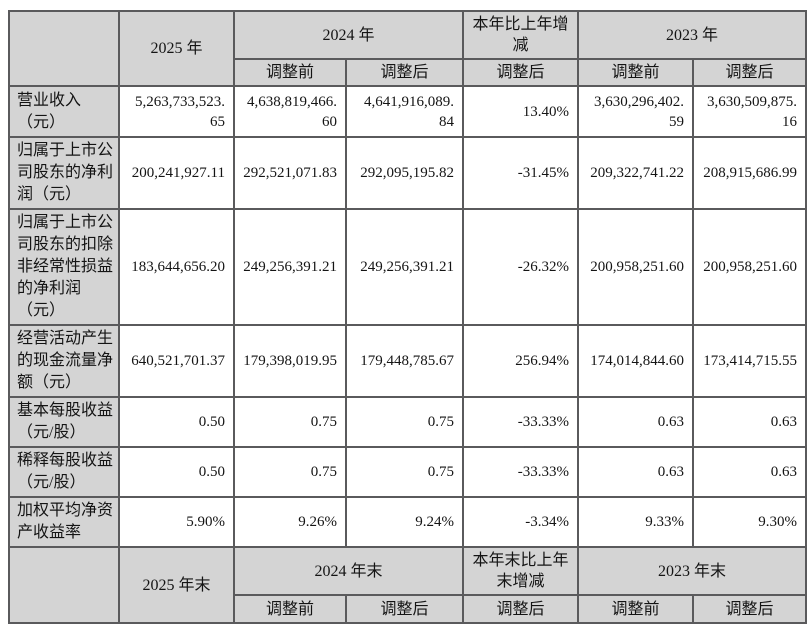 The height and width of the screenshot is (624, 809). What do you see at coordinates (636, 72) in the screenshot?
I see `subheader-2023-pre: 调整前` at bounding box center [636, 72].